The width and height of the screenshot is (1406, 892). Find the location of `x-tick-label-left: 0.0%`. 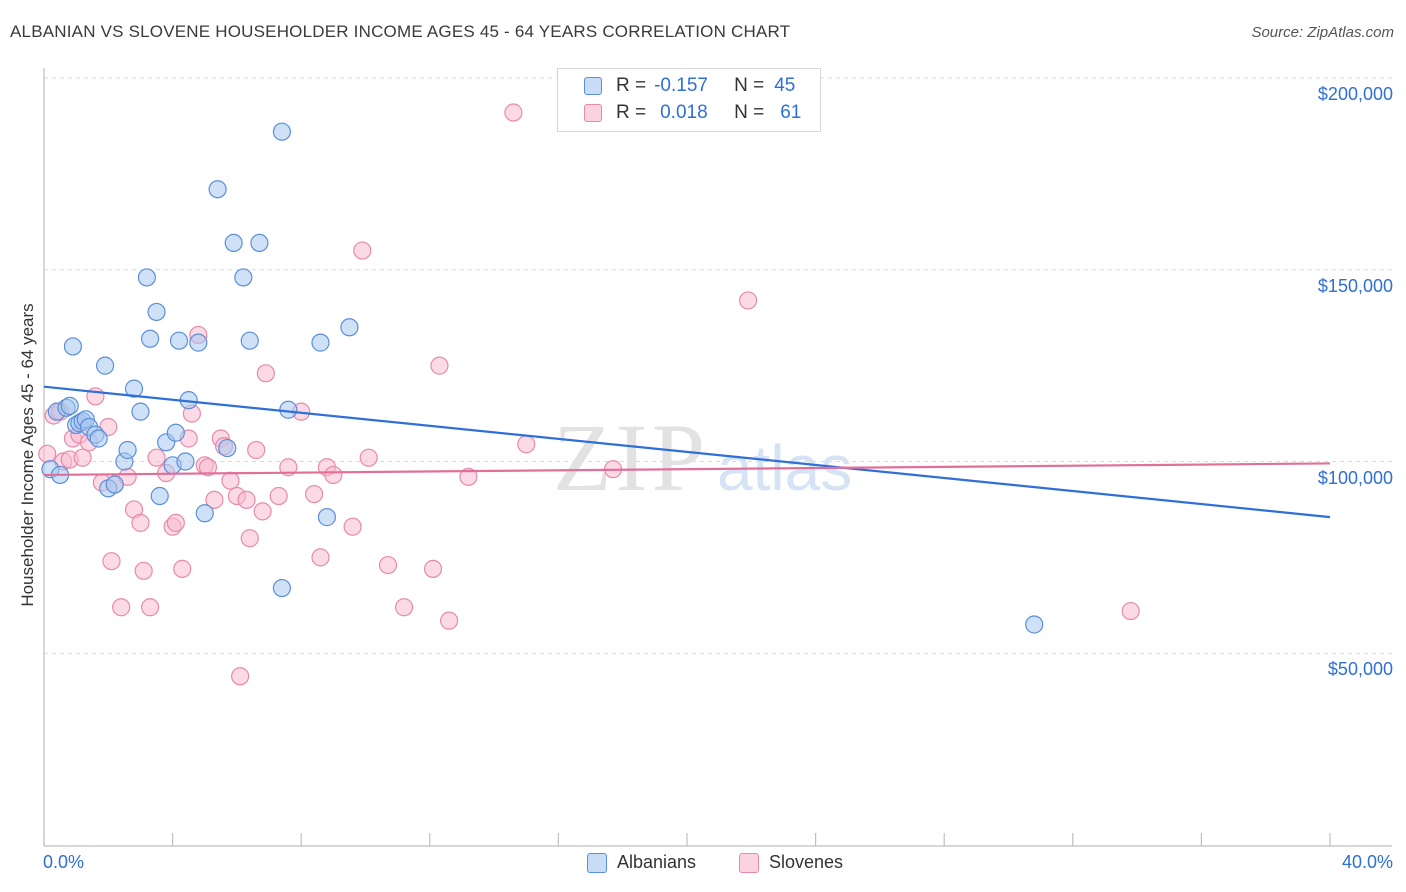

x-tick-label-left: 0.0% is located at coordinates (64, 862).